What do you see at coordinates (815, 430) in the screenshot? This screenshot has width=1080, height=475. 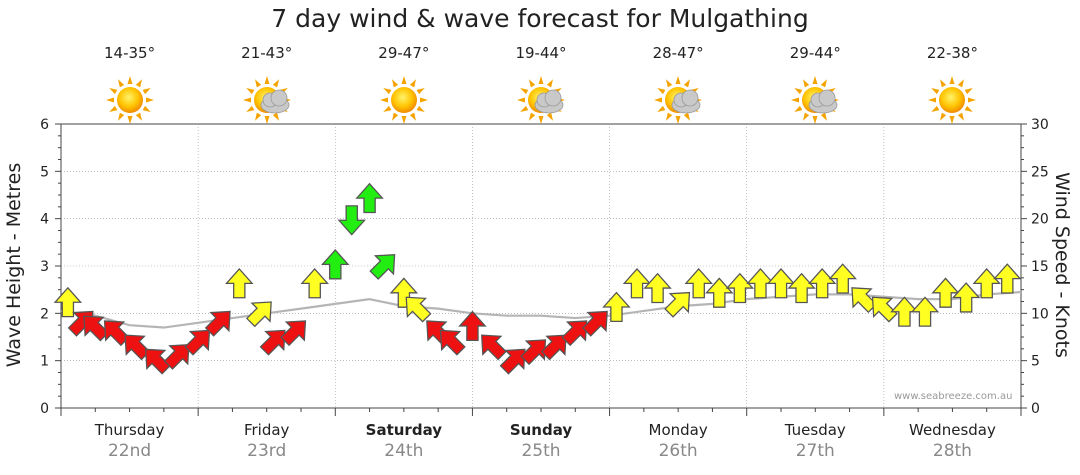 I see `day-name: Tuesday` at bounding box center [815, 430].